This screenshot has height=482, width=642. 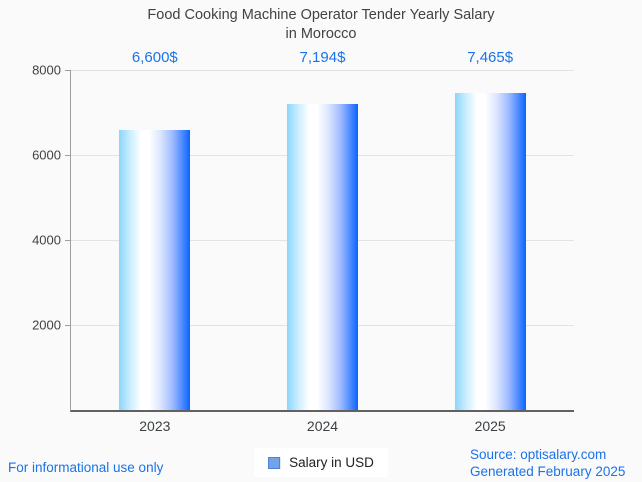 What do you see at coordinates (155, 426) in the screenshot?
I see `x-tick-label: 2023` at bounding box center [155, 426].